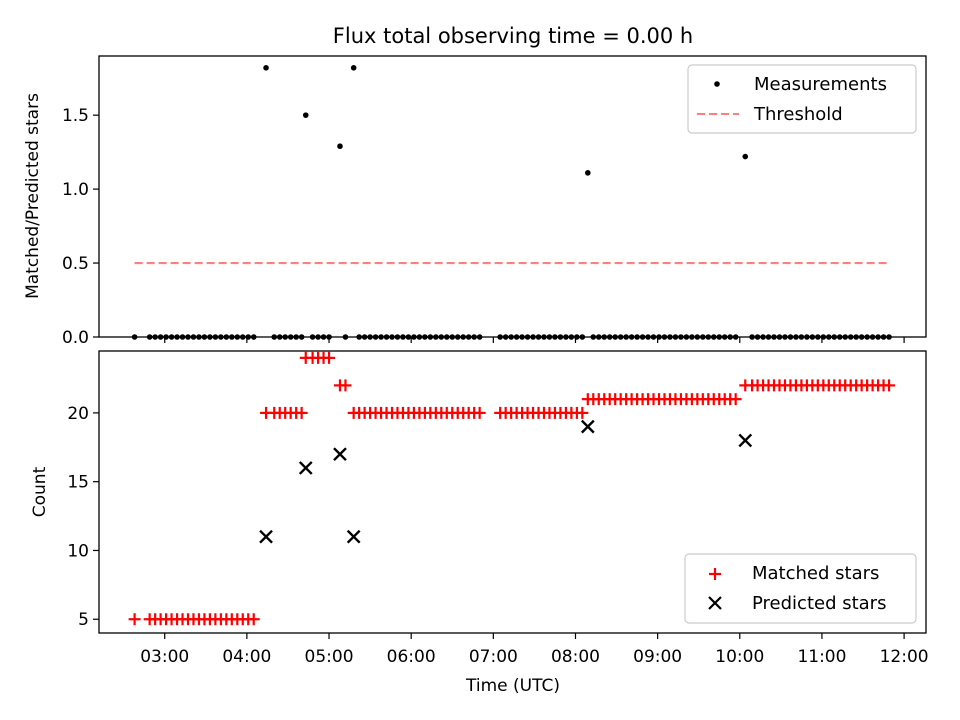 The width and height of the screenshot is (960, 720). I want to click on legend-predicted-label: Predicted stars, so click(819, 603).